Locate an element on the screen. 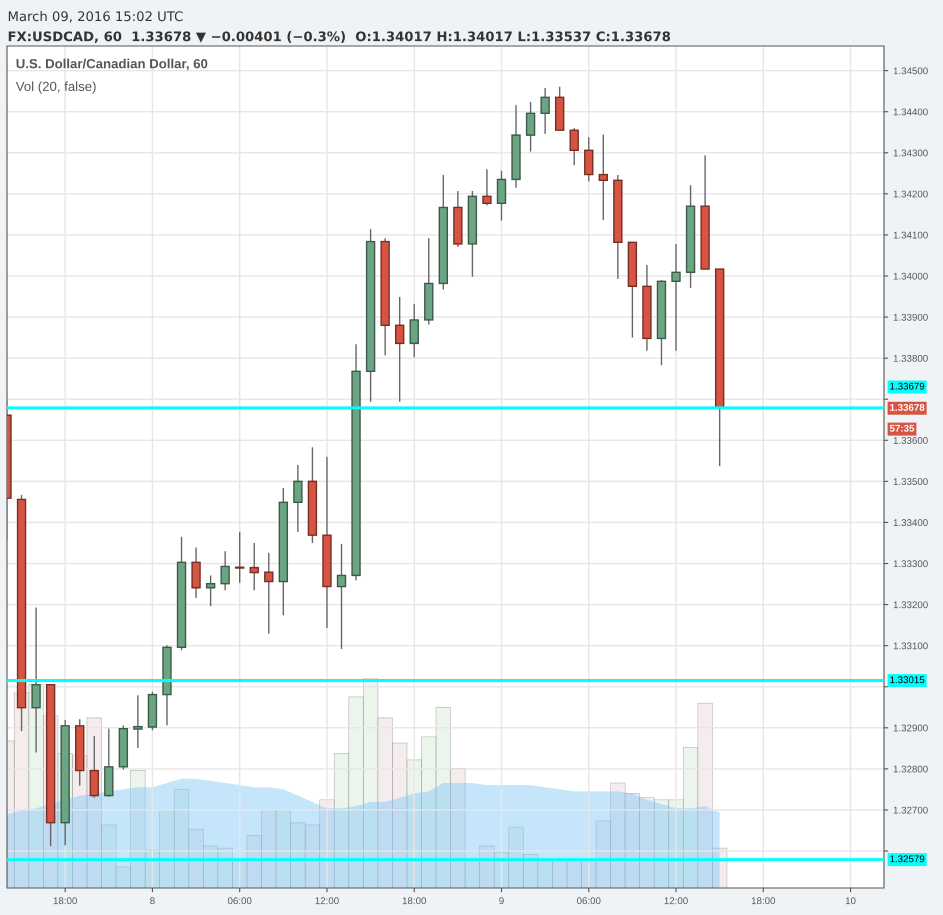 This screenshot has height=915, width=943. y-tick-label: 1.33100 is located at coordinates (911, 646).